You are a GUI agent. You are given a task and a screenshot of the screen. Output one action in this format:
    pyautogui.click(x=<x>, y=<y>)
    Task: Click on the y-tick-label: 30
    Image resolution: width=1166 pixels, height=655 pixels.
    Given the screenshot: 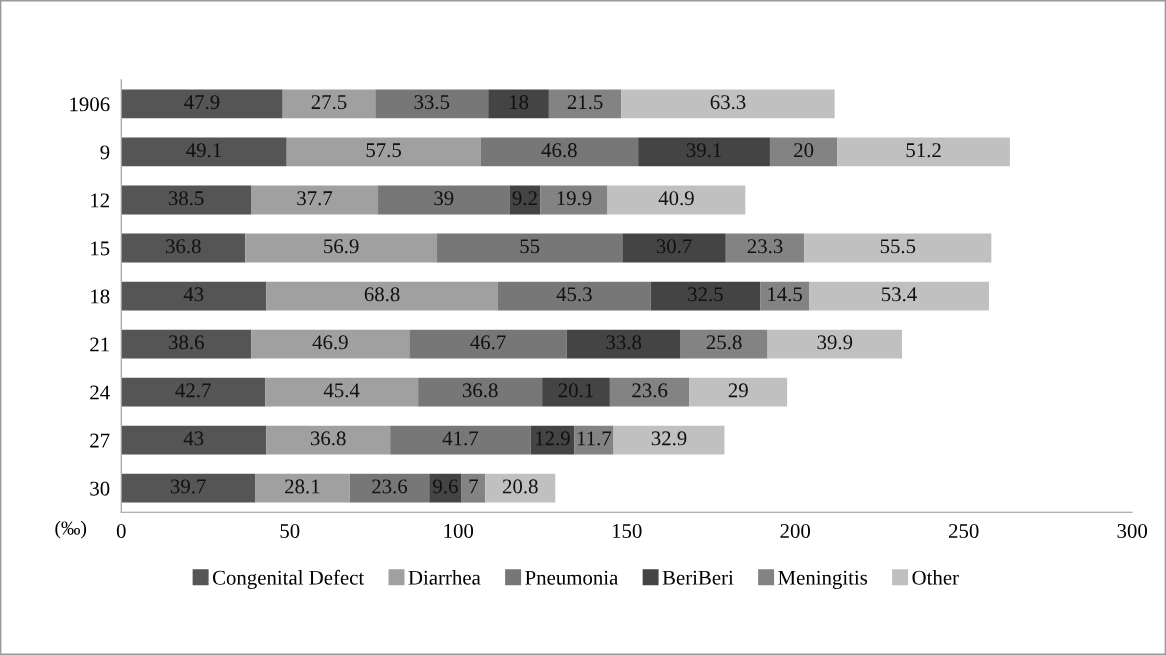 What is the action you would take?
    pyautogui.click(x=100, y=488)
    